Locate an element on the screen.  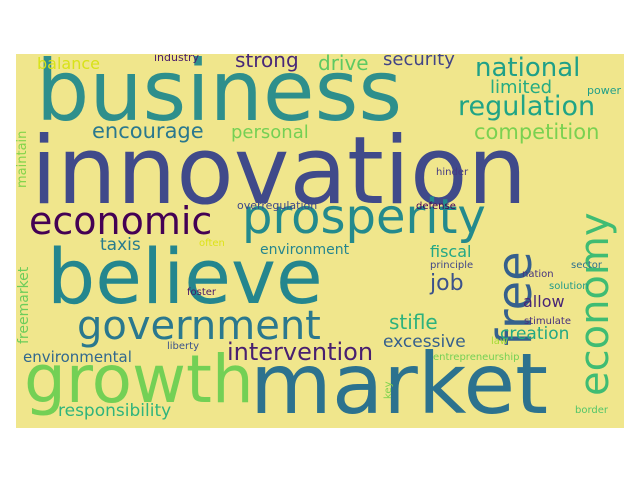
word-overregulation: overregulation is located at coordinates (277, 205).